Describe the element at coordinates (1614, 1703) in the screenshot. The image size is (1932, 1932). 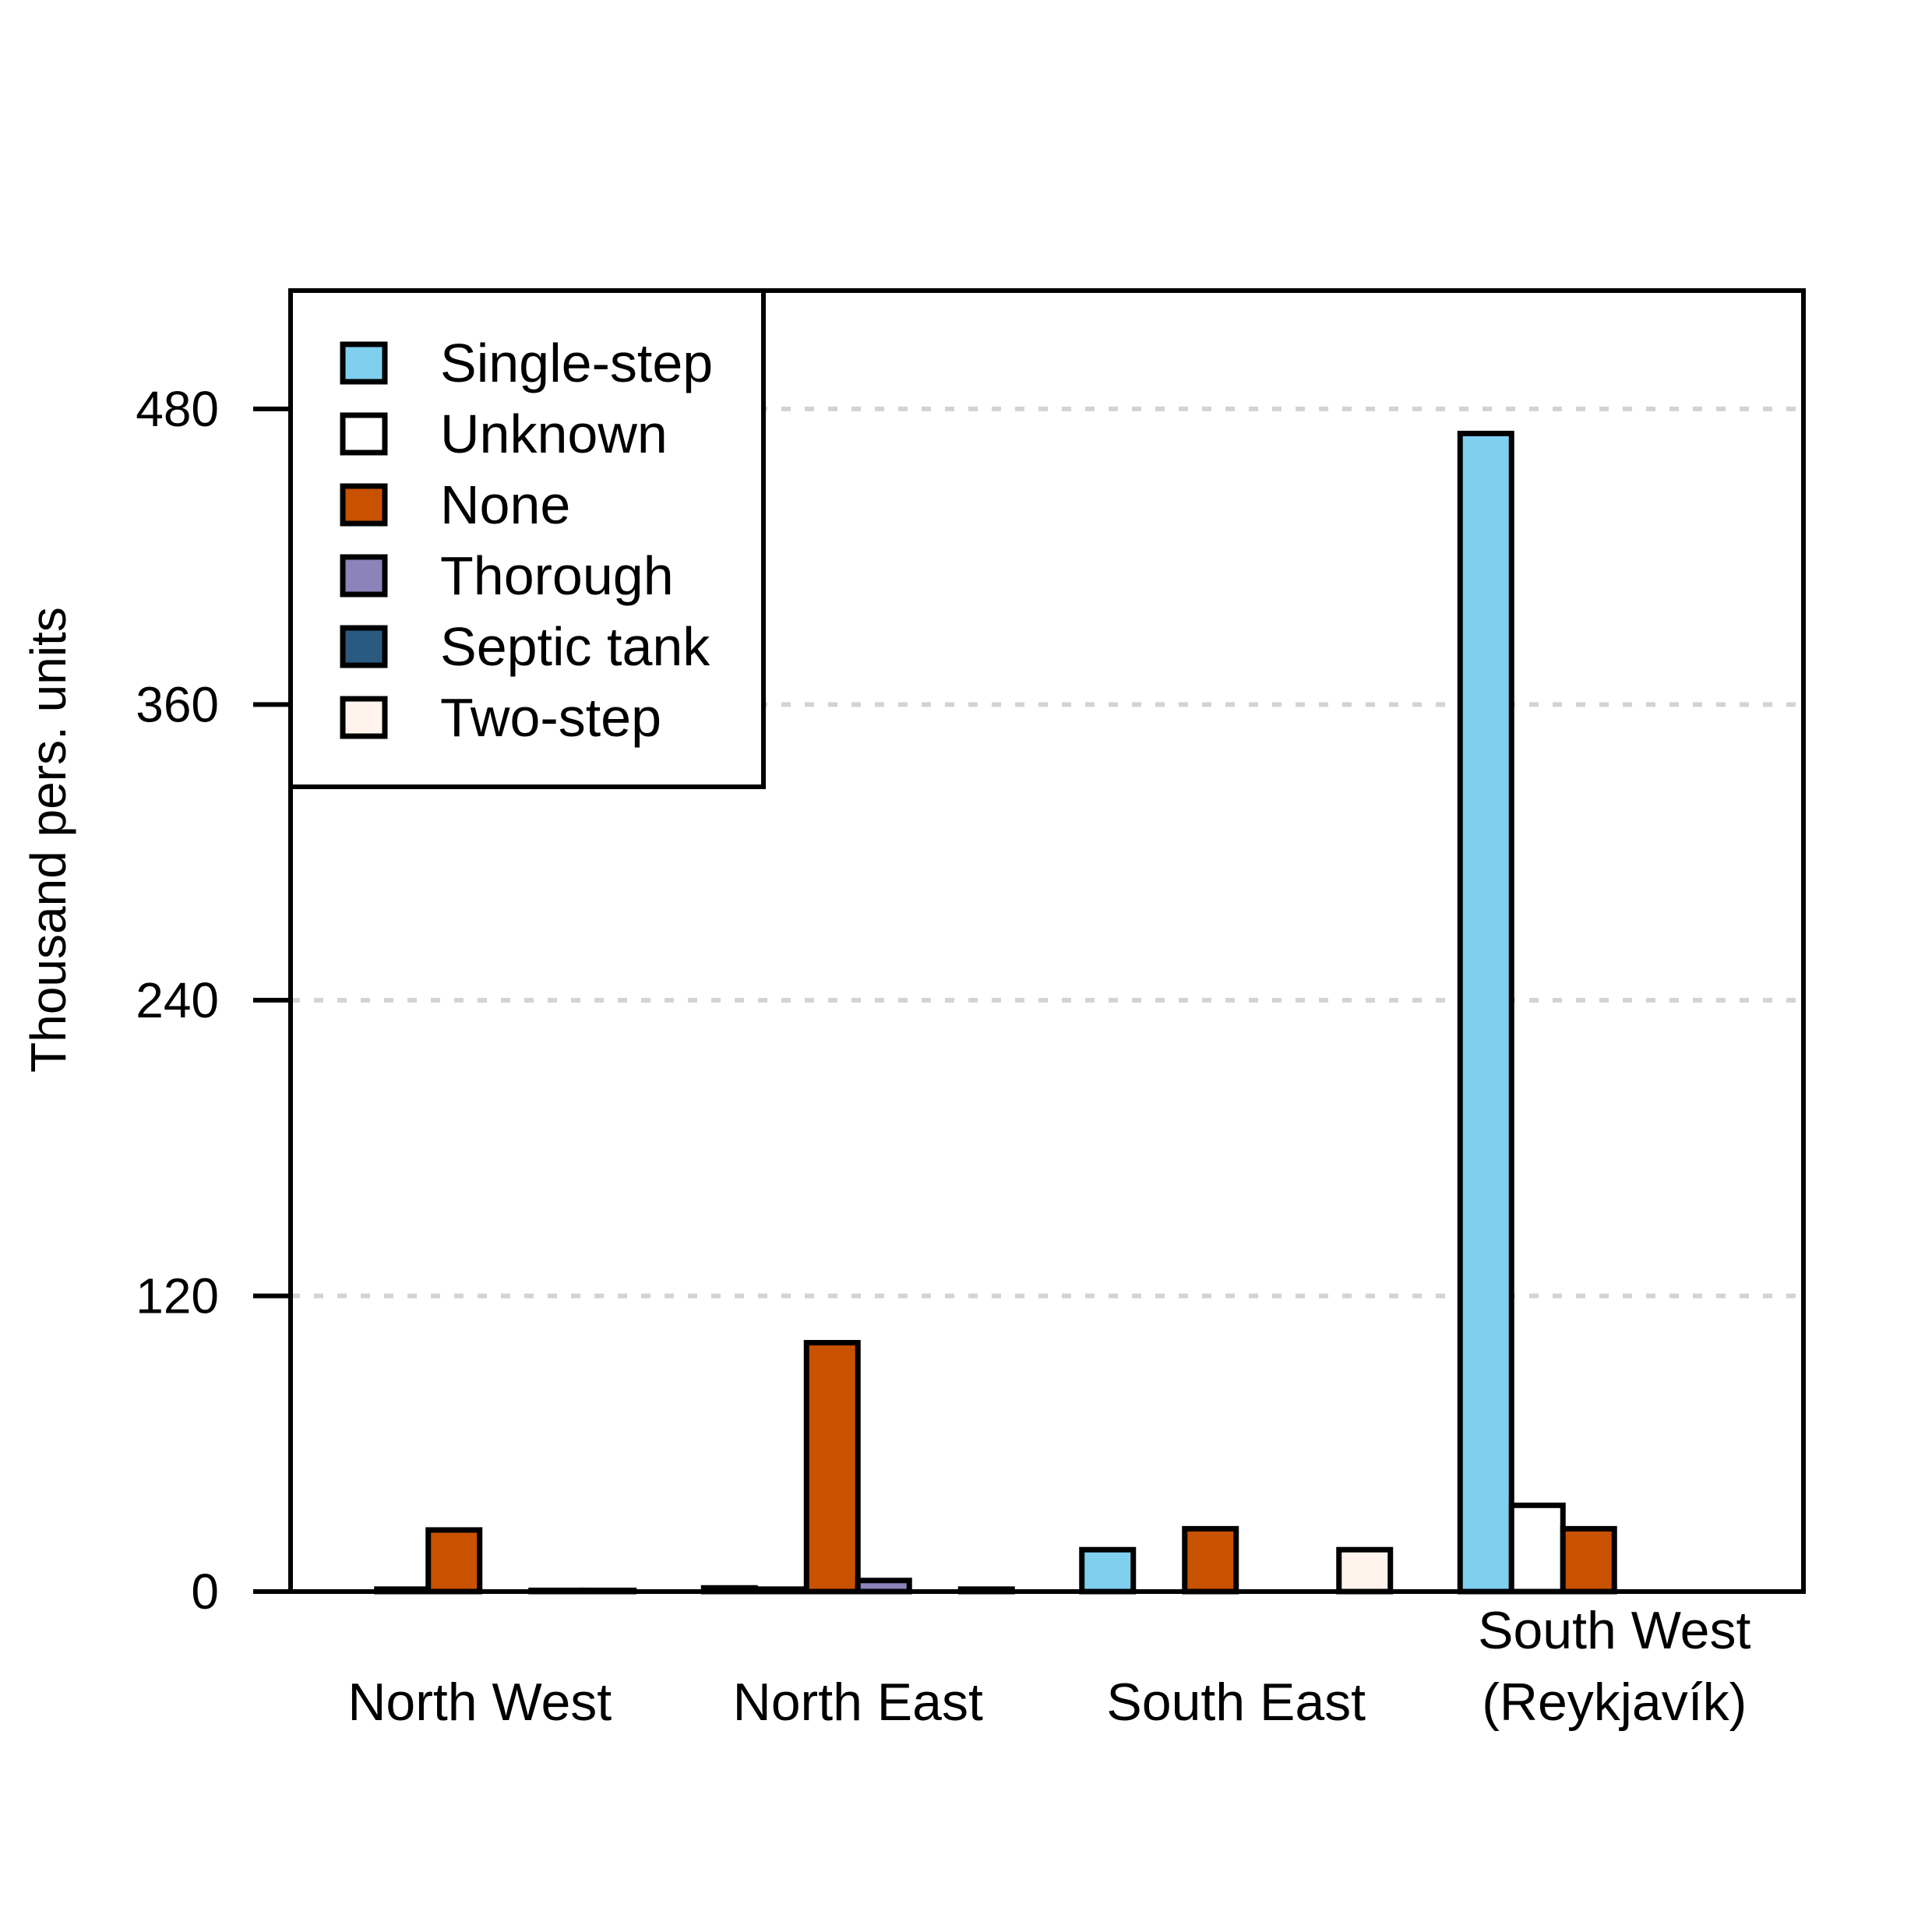
I see `x-category-label: (Reykjavík)` at that location.